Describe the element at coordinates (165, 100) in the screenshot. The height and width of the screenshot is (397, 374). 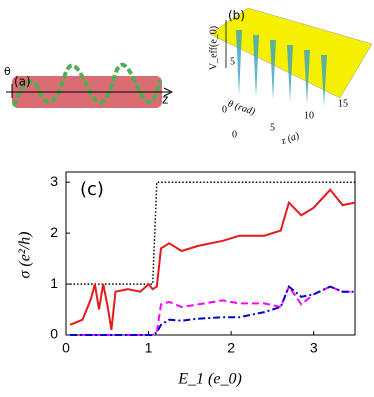
I see `axis-label: z` at that location.